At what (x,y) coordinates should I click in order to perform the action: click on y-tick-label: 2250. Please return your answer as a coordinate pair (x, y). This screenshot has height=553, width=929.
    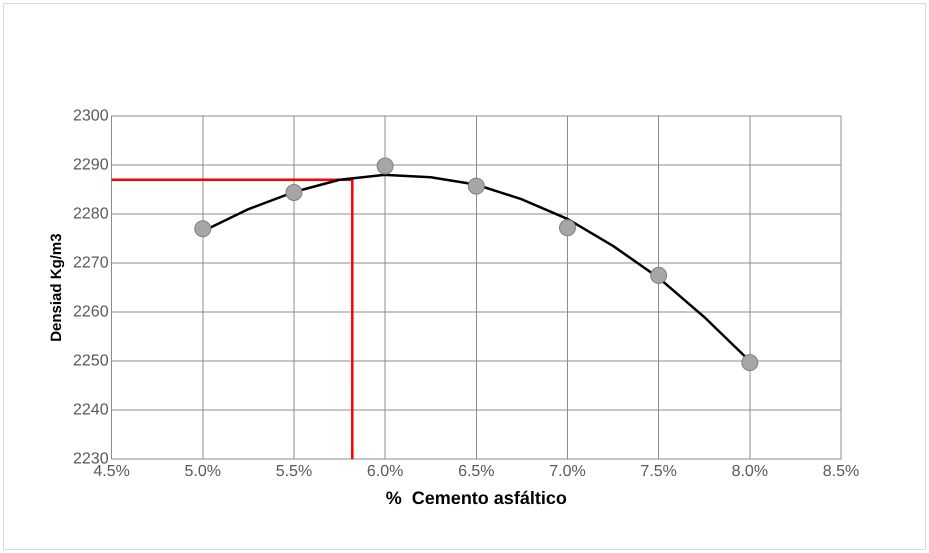
    Looking at the image, I should click on (91, 361).